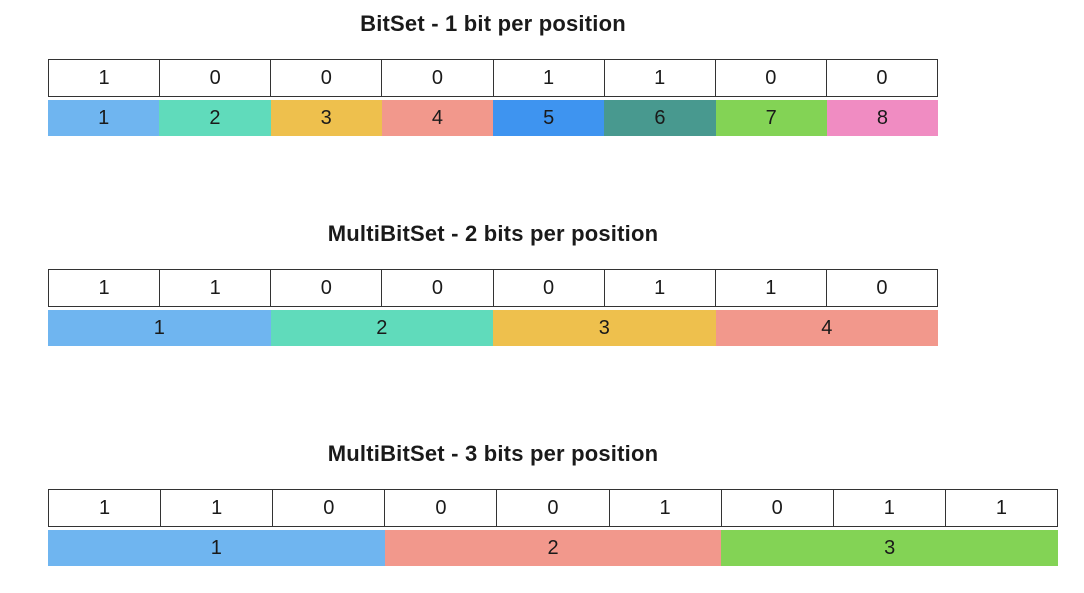 This screenshot has height=593, width=1084. I want to click on section-title: MultiBitSet - 2 bits per position, so click(493, 233).